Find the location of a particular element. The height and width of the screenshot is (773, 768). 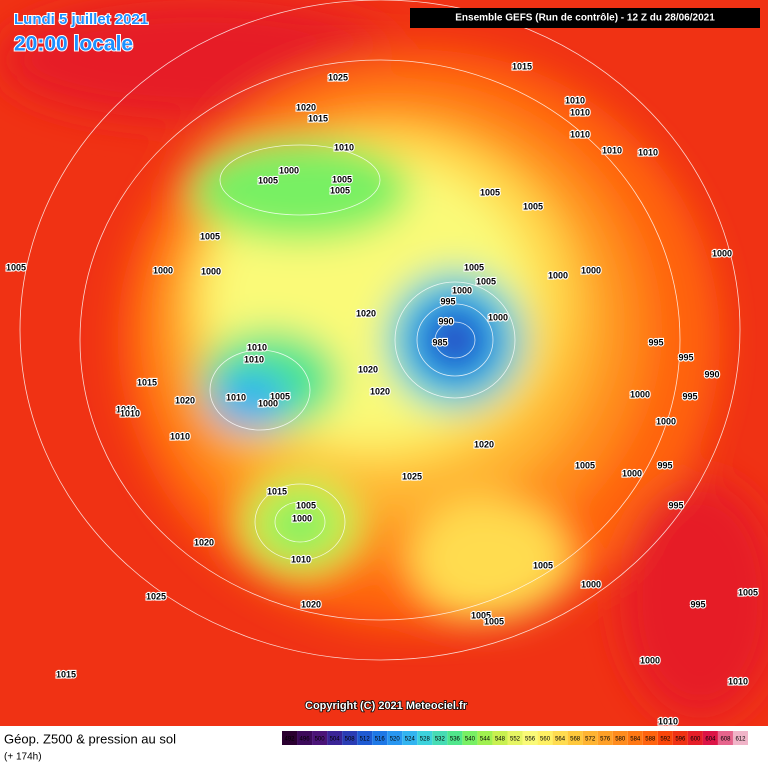

colorbar-label: 588 is located at coordinates (650, 740).